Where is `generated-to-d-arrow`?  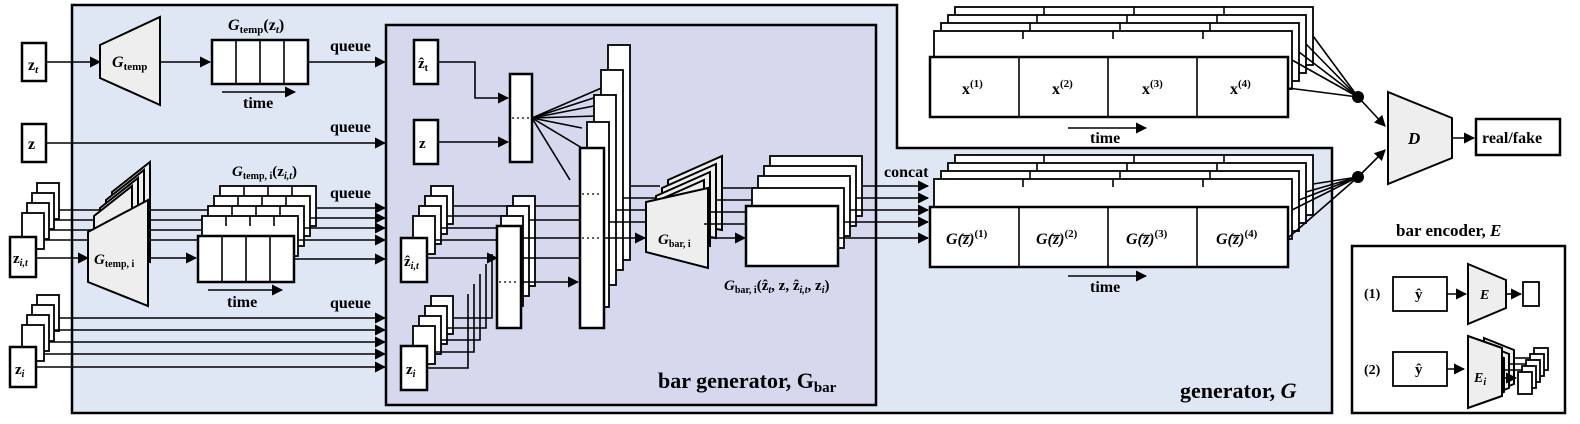 generated-to-d-arrow is located at coordinates (1371, 163).